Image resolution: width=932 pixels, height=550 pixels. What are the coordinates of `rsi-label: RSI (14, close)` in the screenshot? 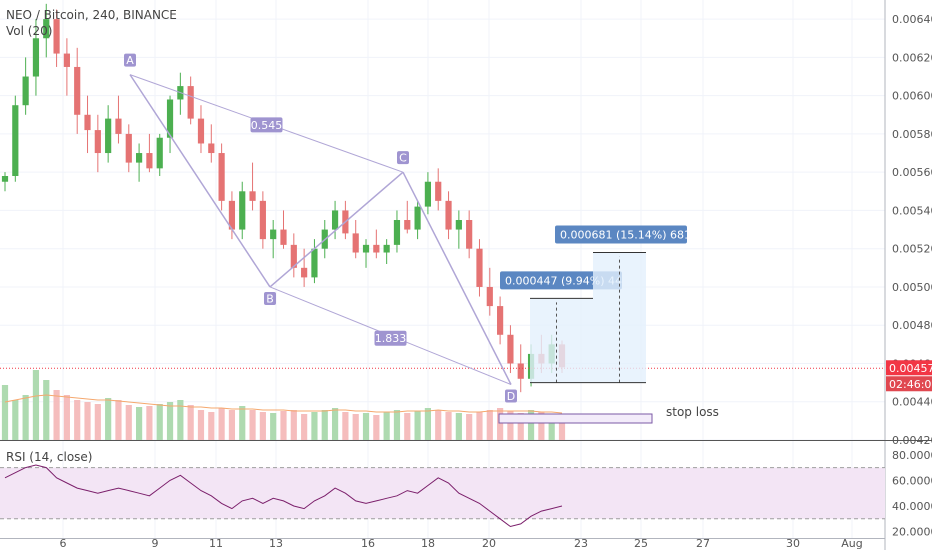 It's located at (49, 457).